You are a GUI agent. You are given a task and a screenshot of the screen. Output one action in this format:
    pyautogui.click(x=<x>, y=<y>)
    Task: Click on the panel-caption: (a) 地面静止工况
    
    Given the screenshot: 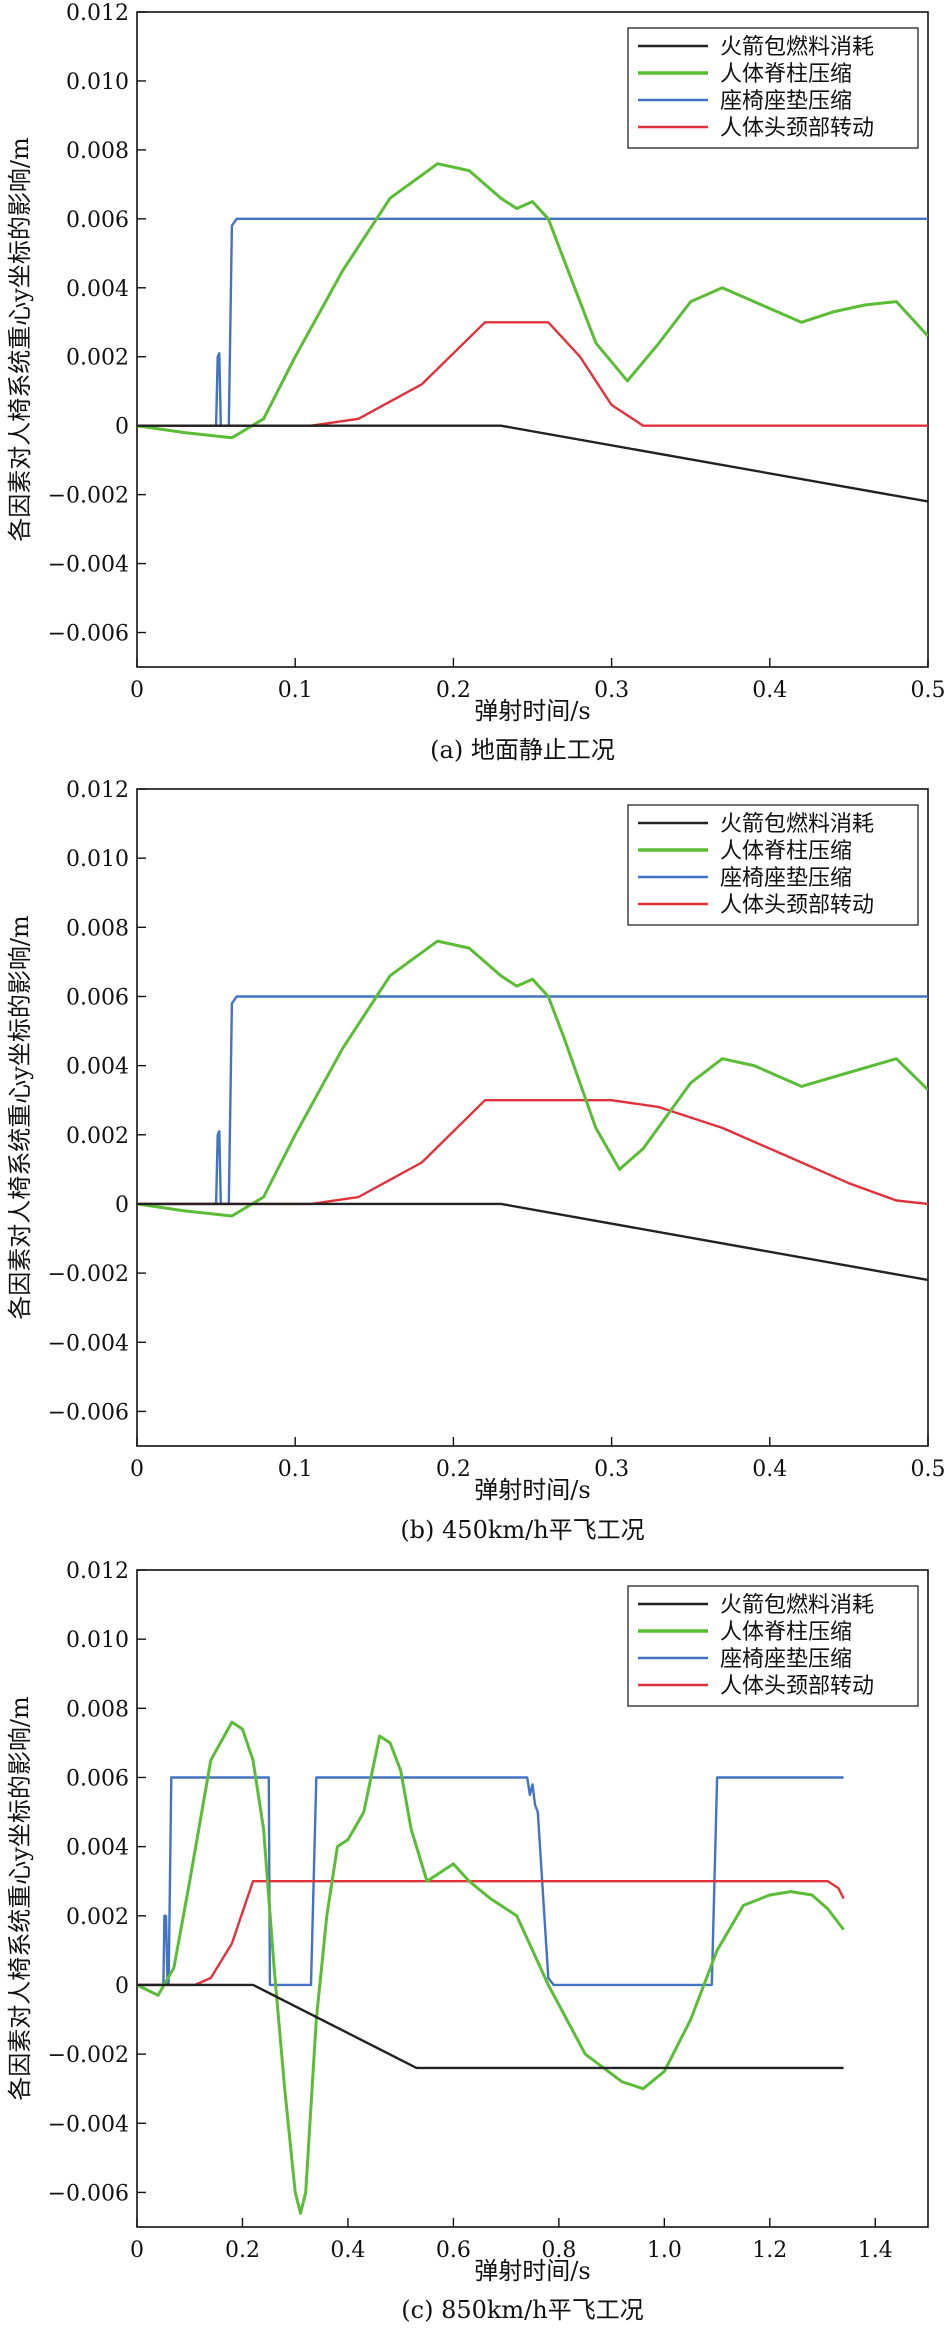 What is the action you would take?
    pyautogui.click(x=522, y=750)
    